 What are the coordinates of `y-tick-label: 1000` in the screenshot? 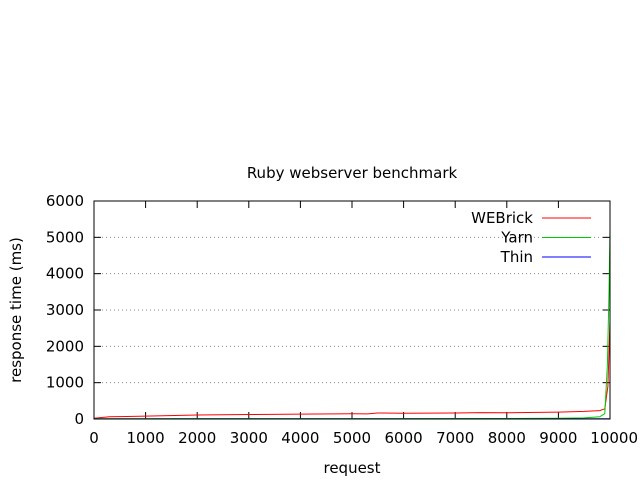 It's located at (65, 383).